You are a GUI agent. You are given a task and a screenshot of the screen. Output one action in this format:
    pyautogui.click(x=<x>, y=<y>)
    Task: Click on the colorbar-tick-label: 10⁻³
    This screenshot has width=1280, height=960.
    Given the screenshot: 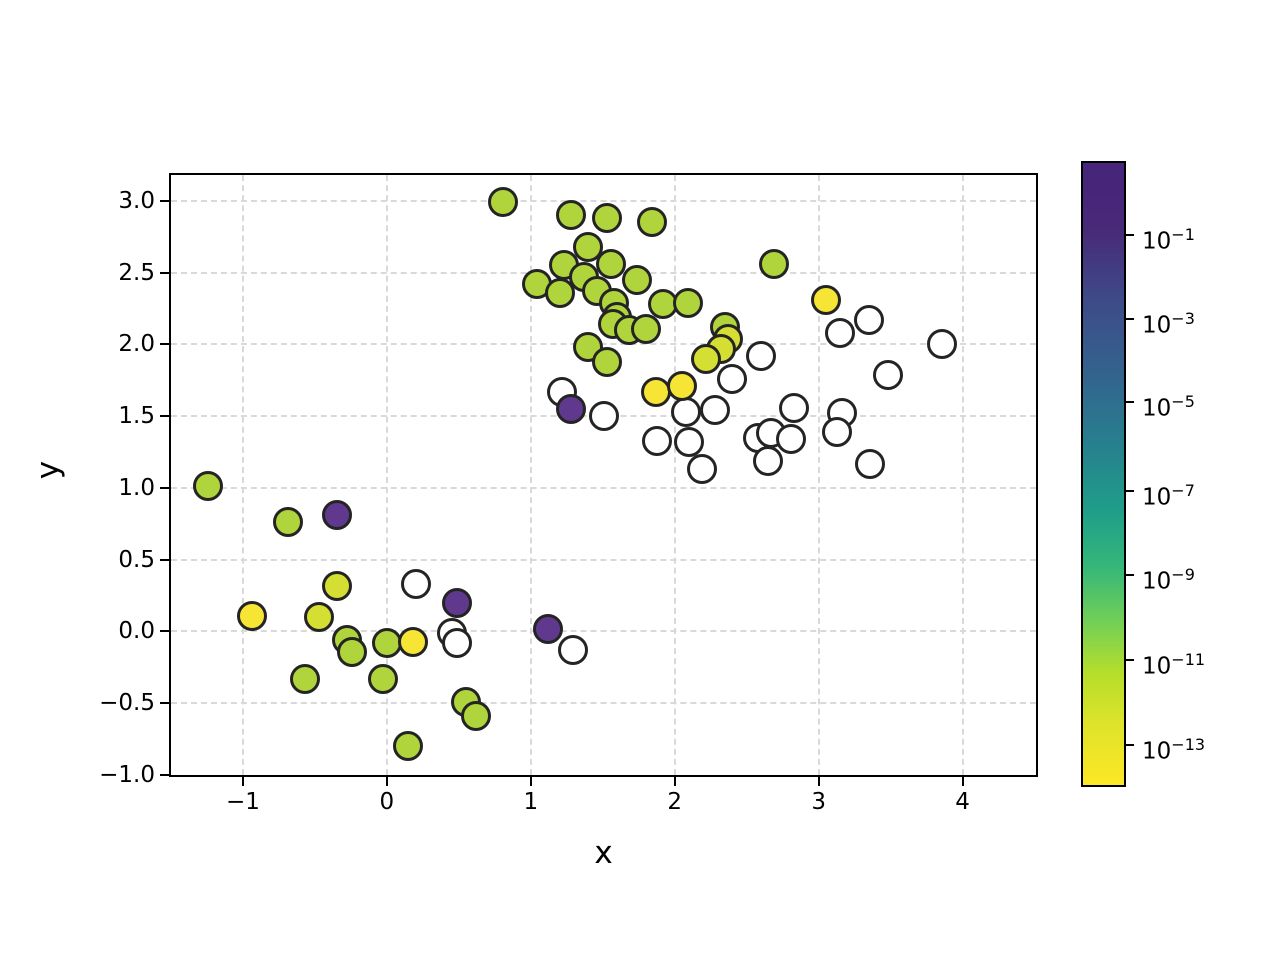 What is the action you would take?
    pyautogui.click(x=1168, y=324)
    